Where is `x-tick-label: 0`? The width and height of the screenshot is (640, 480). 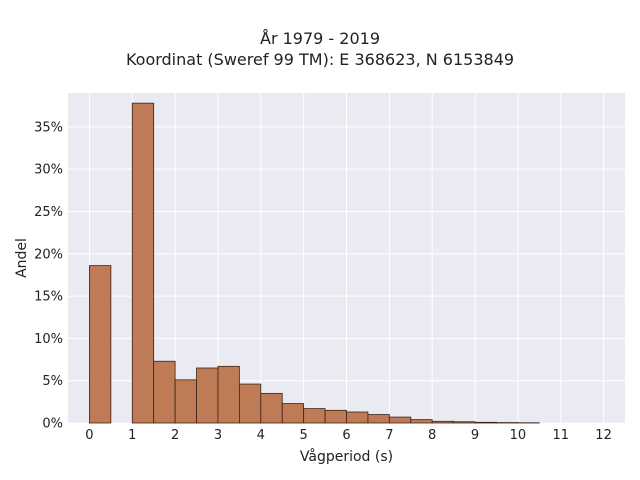
x-tick-label: 0 is located at coordinates (89, 435).